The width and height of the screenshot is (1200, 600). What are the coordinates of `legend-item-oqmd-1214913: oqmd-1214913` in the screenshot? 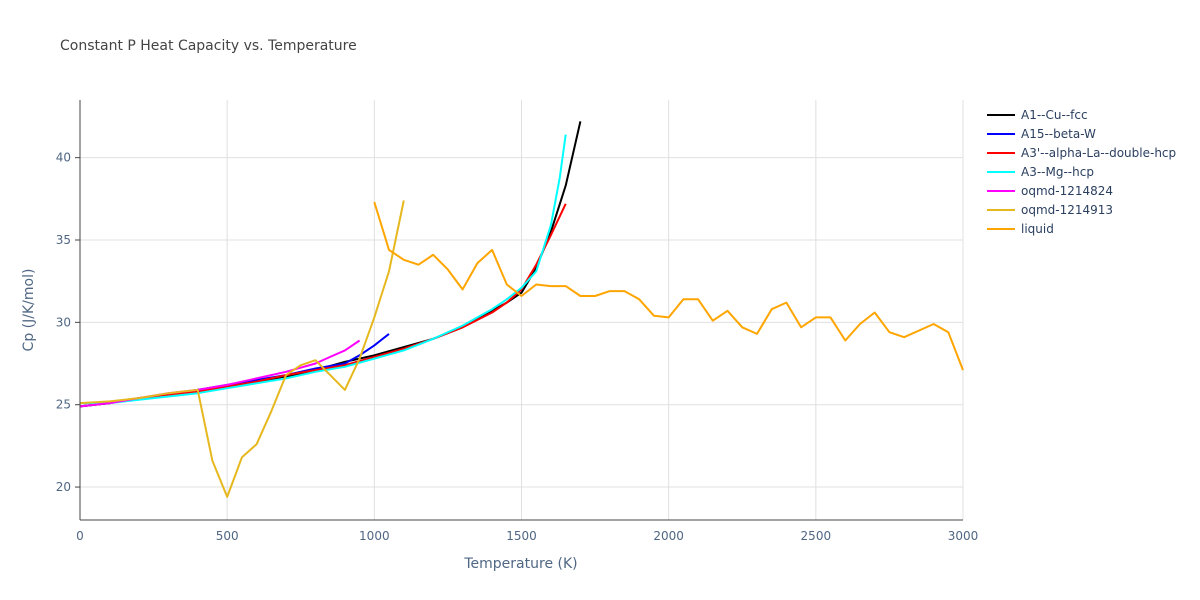 It's located at (1050, 210).